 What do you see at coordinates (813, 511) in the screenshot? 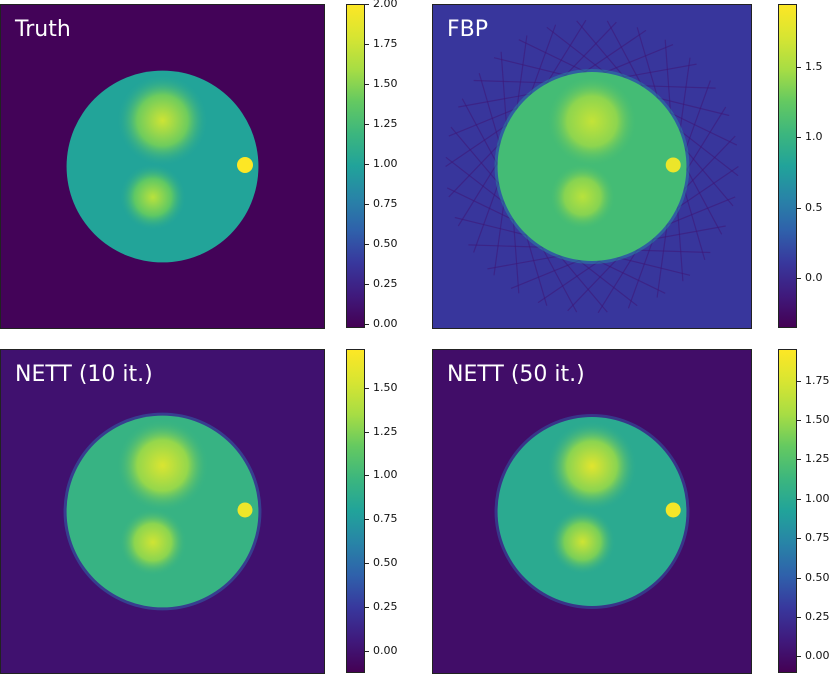
I see `colorbar-ticks-nett-50: 0.00 0.25 0.50 0.75 1.00 1.25 1.50 1.75` at bounding box center [813, 511].